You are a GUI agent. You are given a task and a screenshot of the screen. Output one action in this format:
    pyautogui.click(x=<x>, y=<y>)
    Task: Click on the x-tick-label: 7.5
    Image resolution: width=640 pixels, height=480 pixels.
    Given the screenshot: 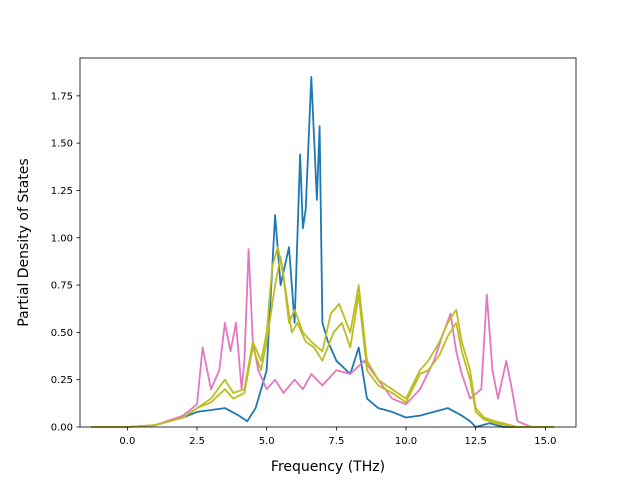 What is the action you would take?
    pyautogui.click(x=336, y=441)
    